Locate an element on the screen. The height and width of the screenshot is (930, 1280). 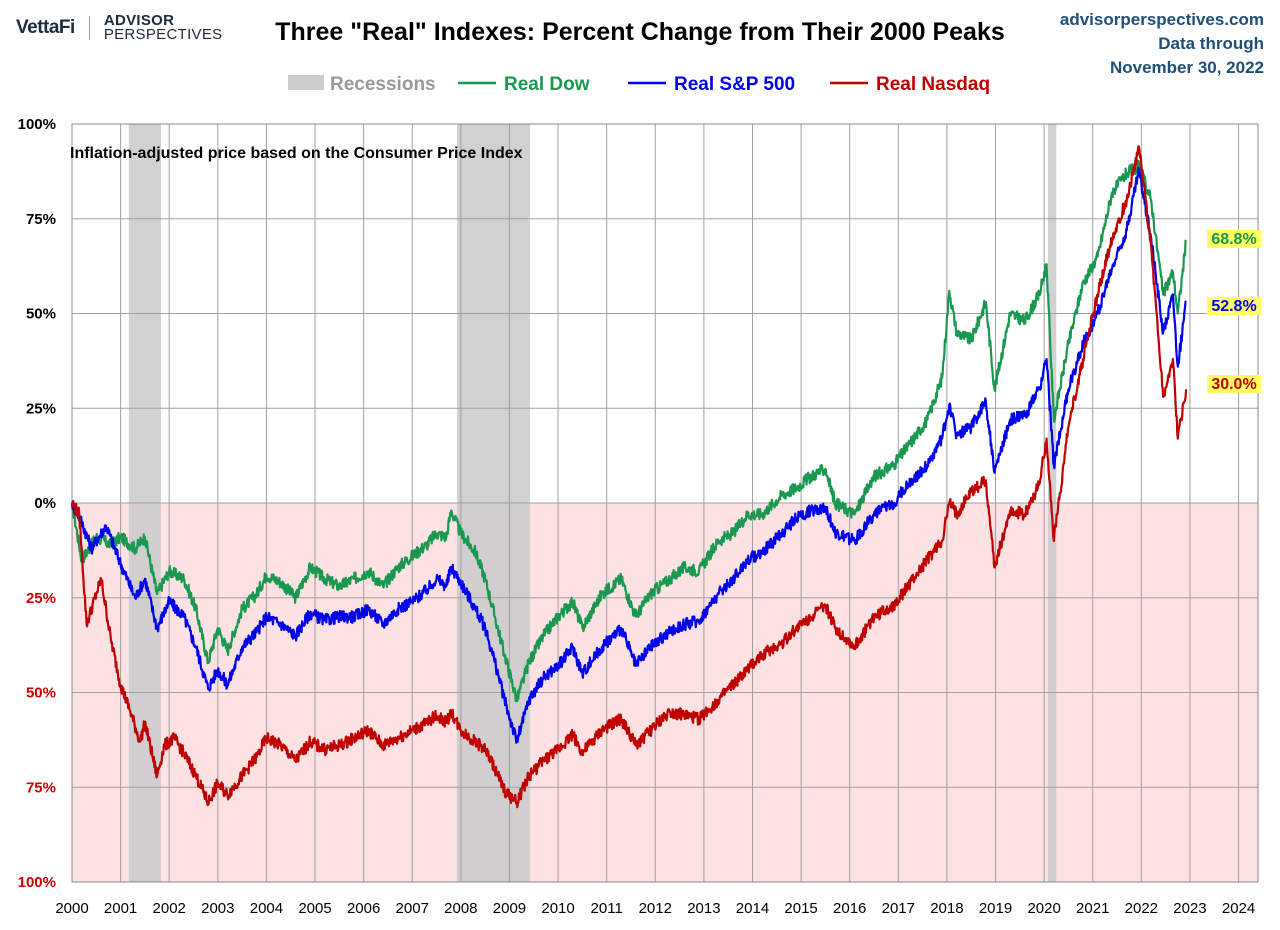
x-tick-label: 2003 is located at coordinates (217, 908).